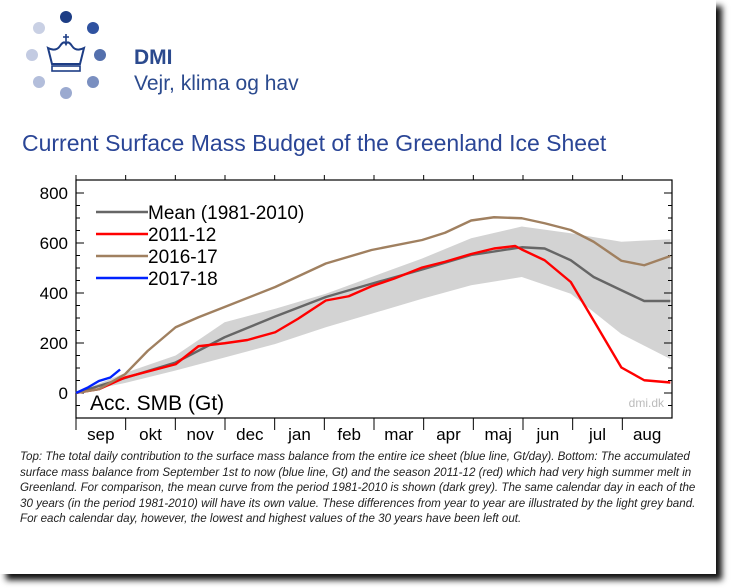 Image resolution: width=732 pixels, height=588 pixels. What do you see at coordinates (183, 279) in the screenshot?
I see `legend-label: 2017-18` at bounding box center [183, 279].